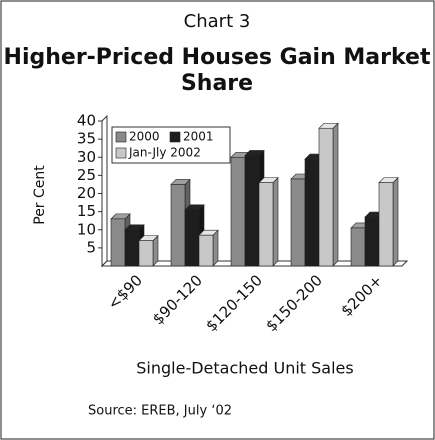 Image resolution: width=435 pixels, height=440 pixels. What do you see at coordinates (91, 247) in the screenshot?
I see `y-tick-label: 5` at bounding box center [91, 247].